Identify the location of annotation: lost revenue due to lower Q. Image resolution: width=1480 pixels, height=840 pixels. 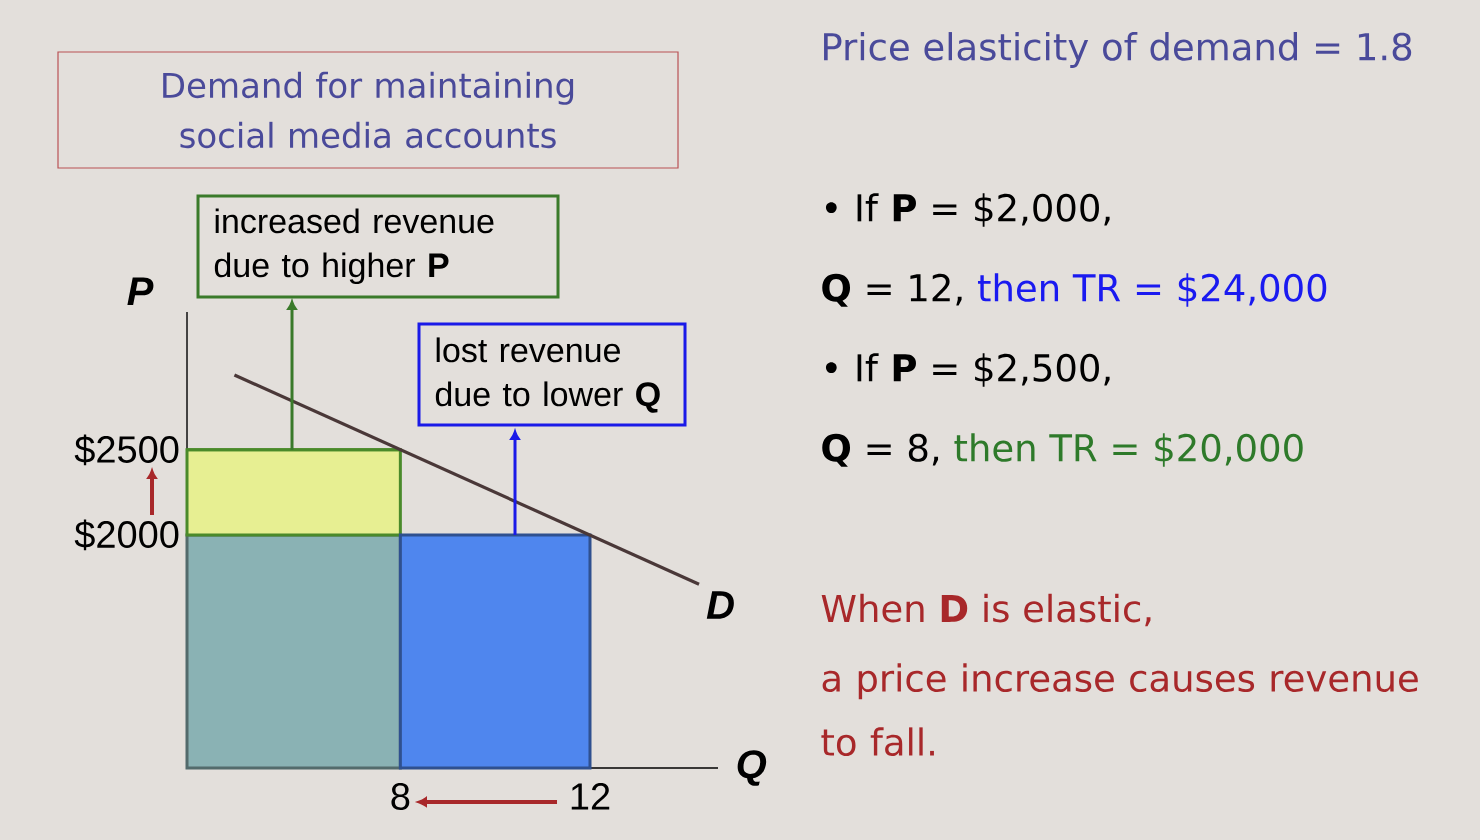
(547, 375).